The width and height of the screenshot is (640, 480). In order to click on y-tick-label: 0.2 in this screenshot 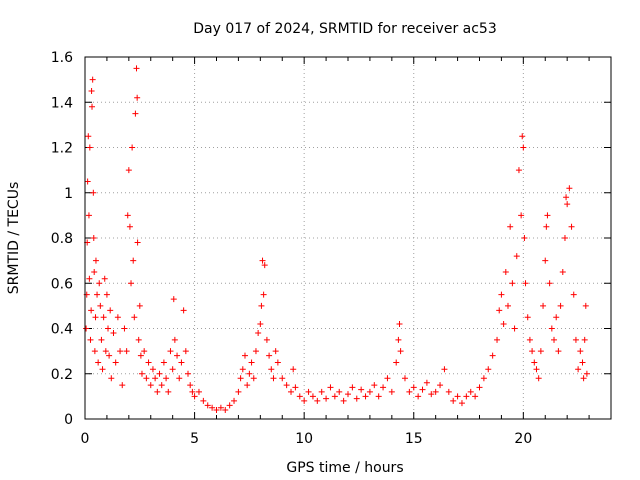, I will do `click(62, 375)`.